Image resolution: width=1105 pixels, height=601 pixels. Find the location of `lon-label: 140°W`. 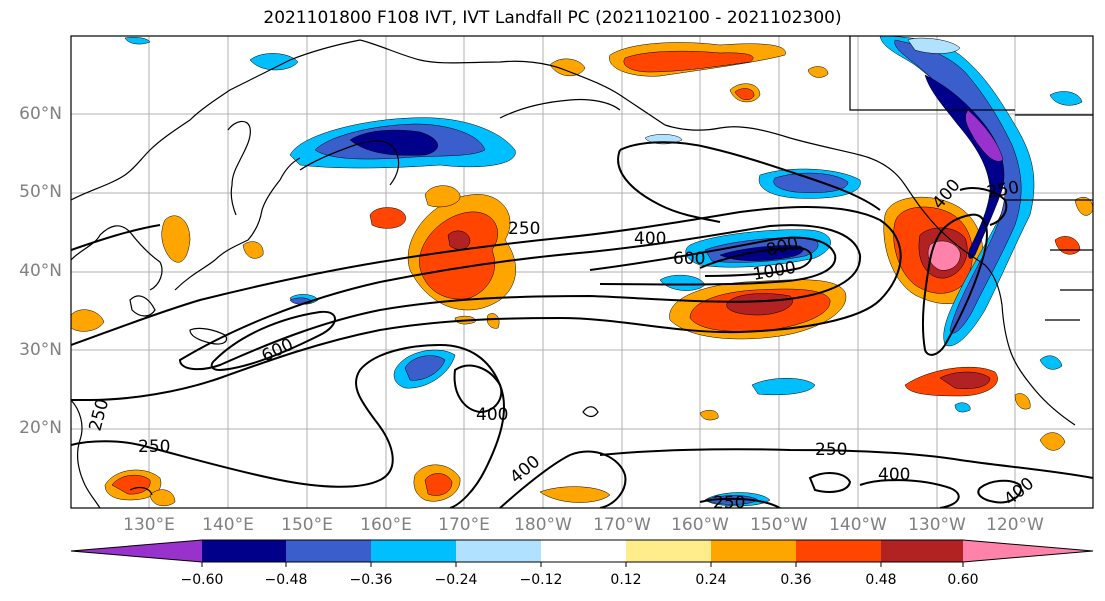

lon-label: 140°W is located at coordinates (858, 525).